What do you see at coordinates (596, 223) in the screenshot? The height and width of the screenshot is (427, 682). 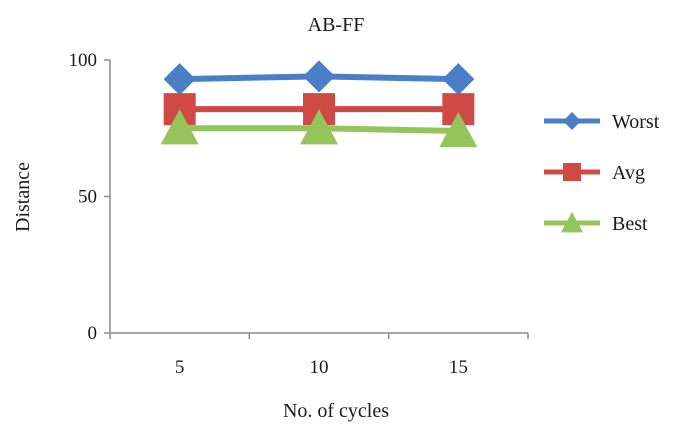 I see `legend-item-best: Best` at bounding box center [596, 223].